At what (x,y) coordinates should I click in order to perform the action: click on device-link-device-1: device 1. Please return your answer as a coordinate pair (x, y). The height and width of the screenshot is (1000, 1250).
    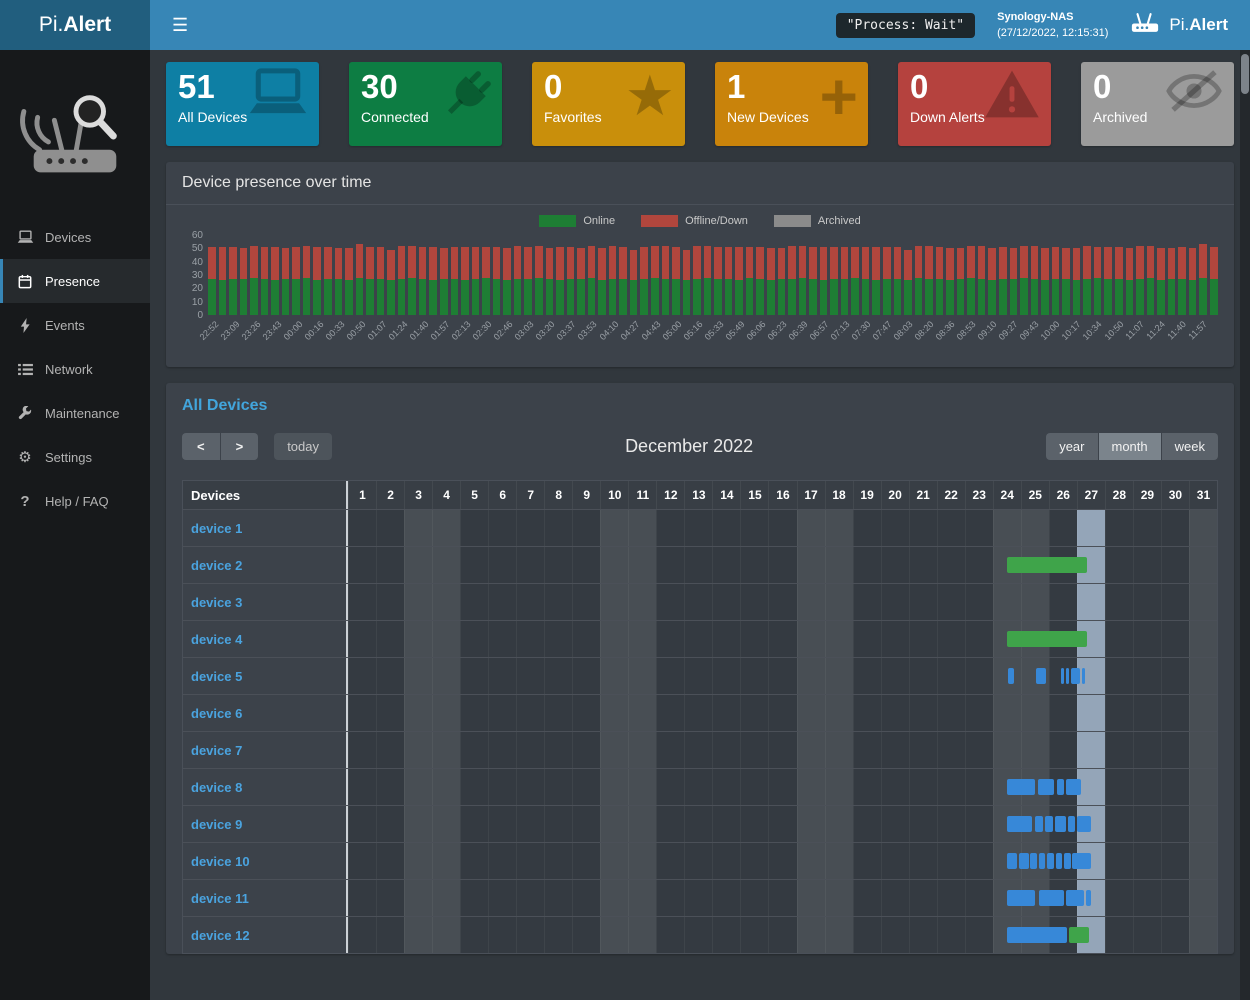
    Looking at the image, I should click on (265, 528).